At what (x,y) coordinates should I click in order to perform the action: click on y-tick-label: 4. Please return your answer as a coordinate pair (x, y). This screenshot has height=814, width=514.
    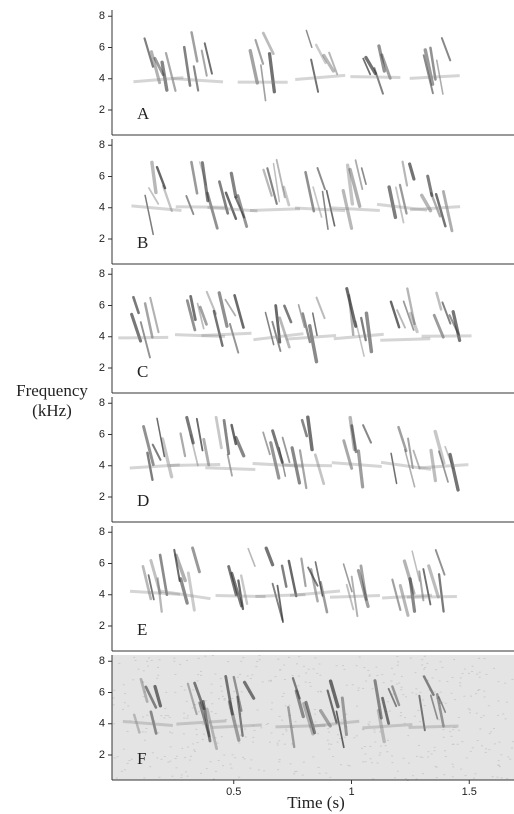
    Looking at the image, I should click on (102, 724).